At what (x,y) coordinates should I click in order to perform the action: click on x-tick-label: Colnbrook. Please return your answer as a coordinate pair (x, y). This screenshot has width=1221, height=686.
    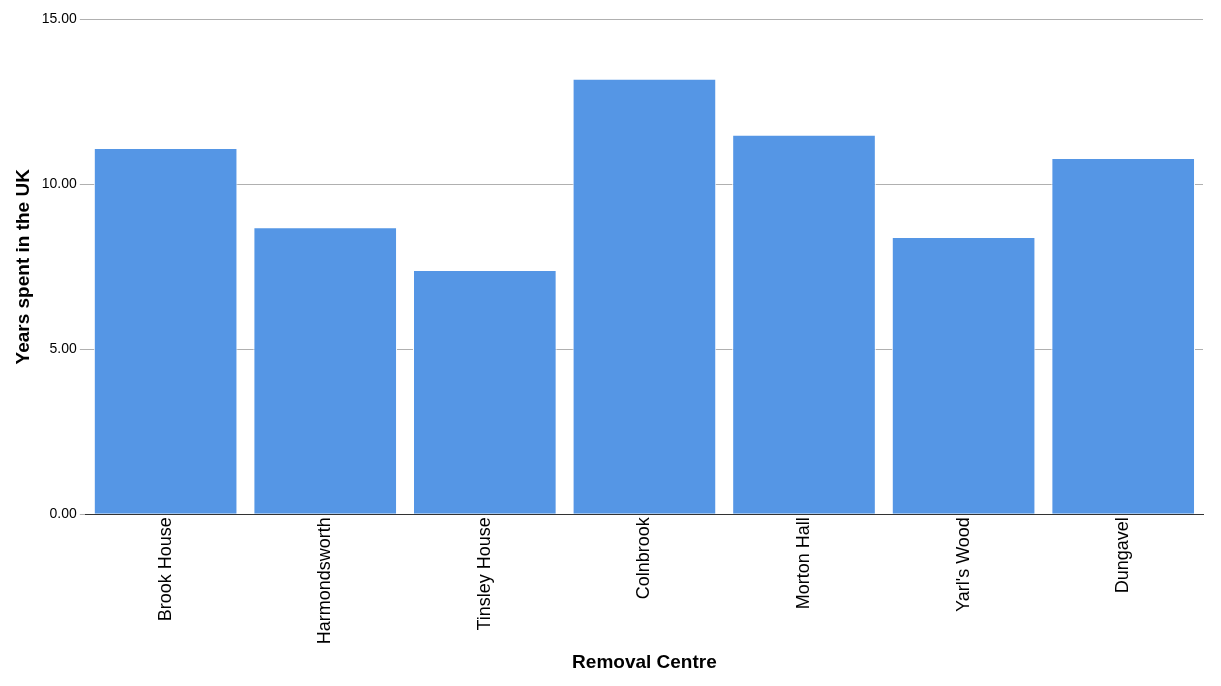
    Looking at the image, I should click on (643, 558).